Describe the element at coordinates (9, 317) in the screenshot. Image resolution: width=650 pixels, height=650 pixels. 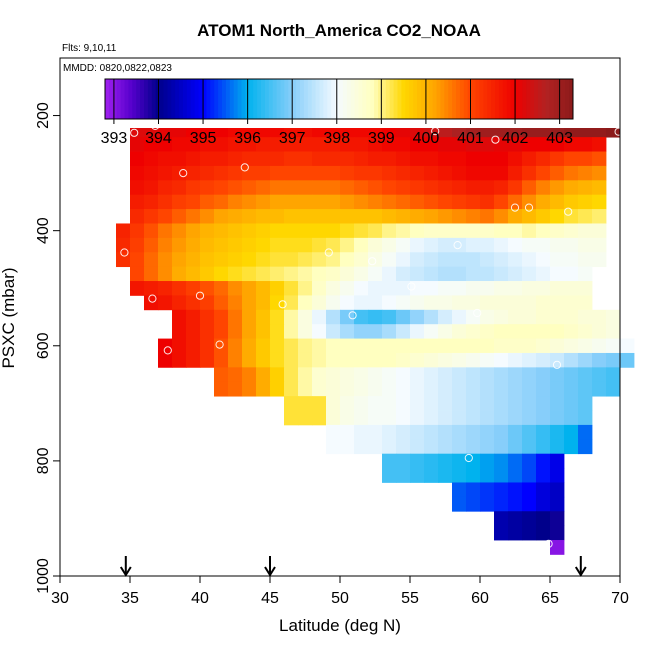
I see `y-axis-label: PSXC (mbar)` at that location.